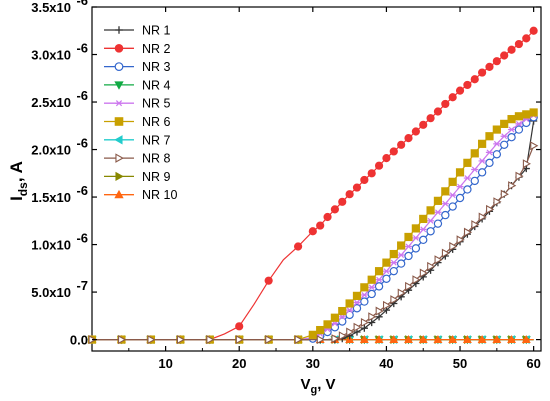 The width and height of the screenshot is (550, 401). What do you see at coordinates (305, 384) in the screenshot?
I see `x-axis-label-main: V` at bounding box center [305, 384].